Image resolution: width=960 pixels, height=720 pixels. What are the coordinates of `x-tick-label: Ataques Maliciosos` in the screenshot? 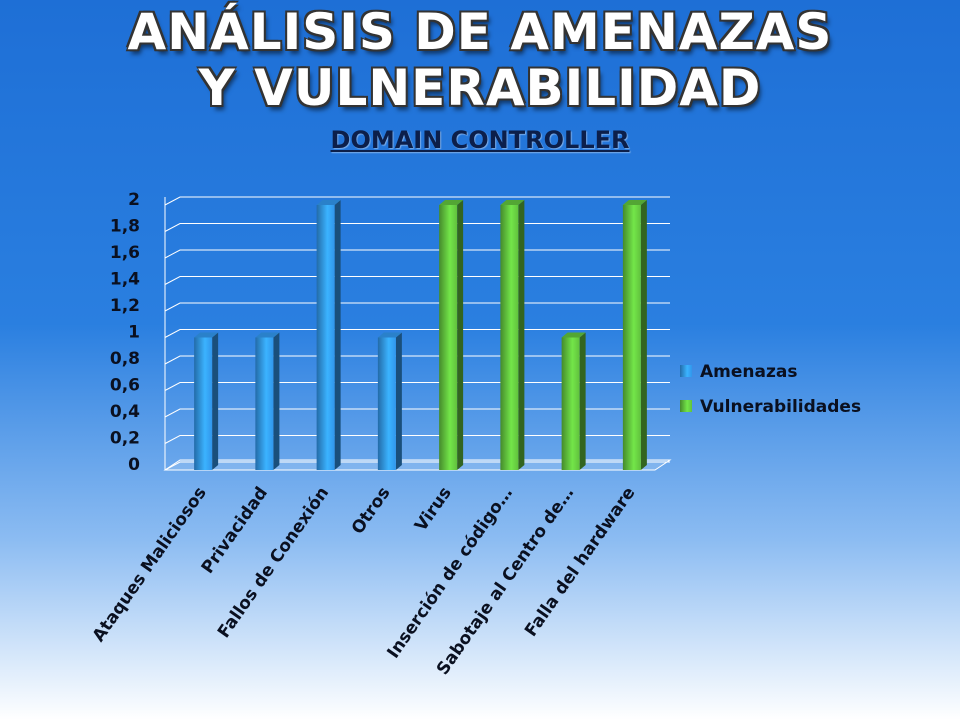 It's located at (150, 564).